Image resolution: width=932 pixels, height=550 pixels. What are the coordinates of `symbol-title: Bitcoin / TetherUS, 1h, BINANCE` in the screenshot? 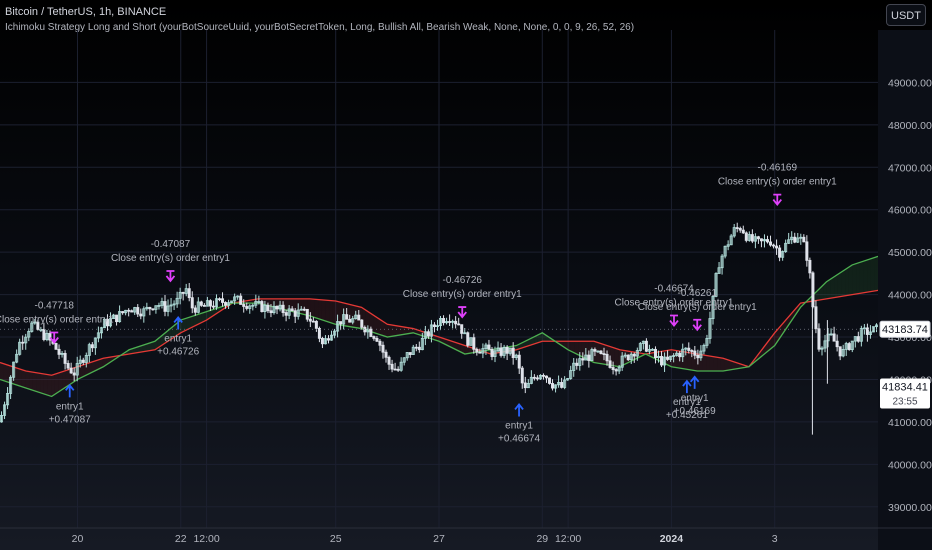 It's located at (86, 12).